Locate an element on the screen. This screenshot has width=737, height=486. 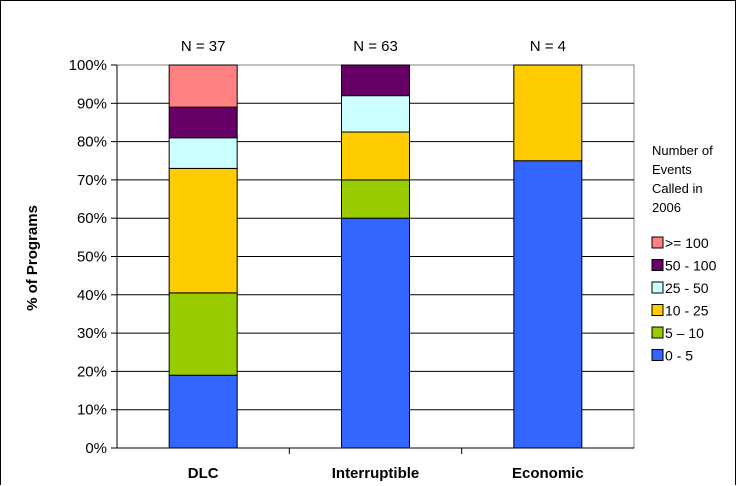
y-tick-label: 80% is located at coordinates (92, 142).